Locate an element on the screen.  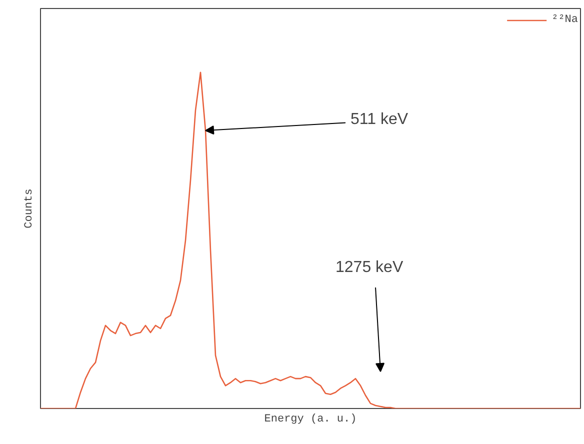
x-axis-title: Energy (a. u.) is located at coordinates (310, 420).